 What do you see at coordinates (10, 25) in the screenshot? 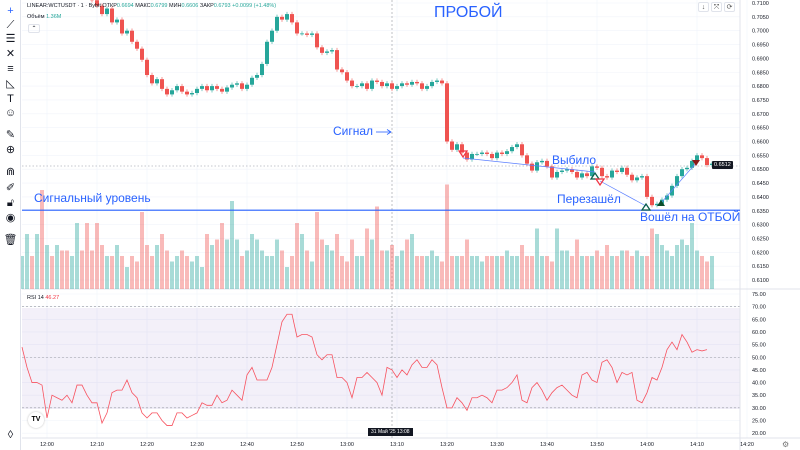
I see `trend-line-icon: ⟋` at bounding box center [10, 25].